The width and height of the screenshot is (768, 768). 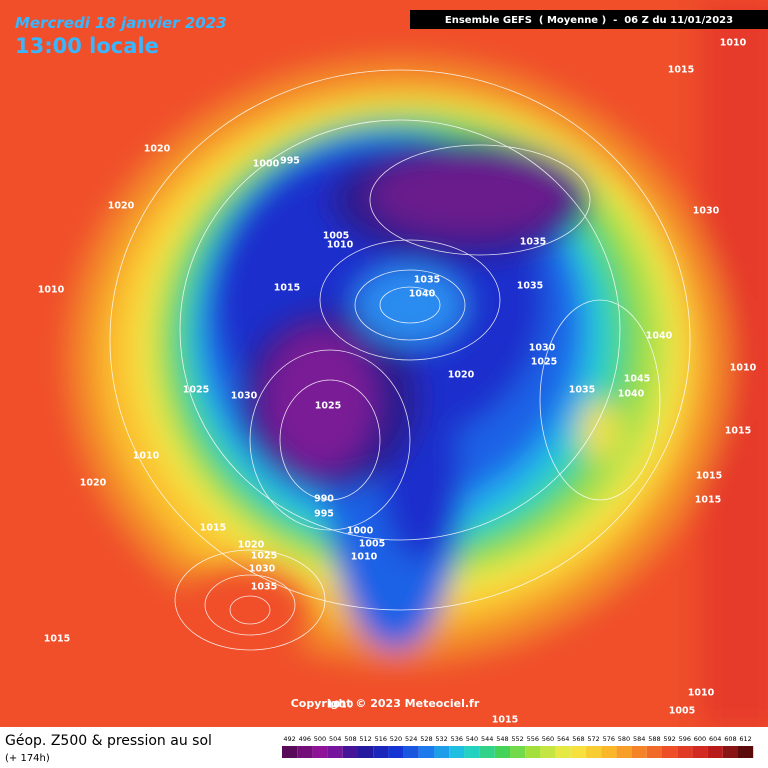 I want to click on scale-label: 556, so click(x=533, y=739).